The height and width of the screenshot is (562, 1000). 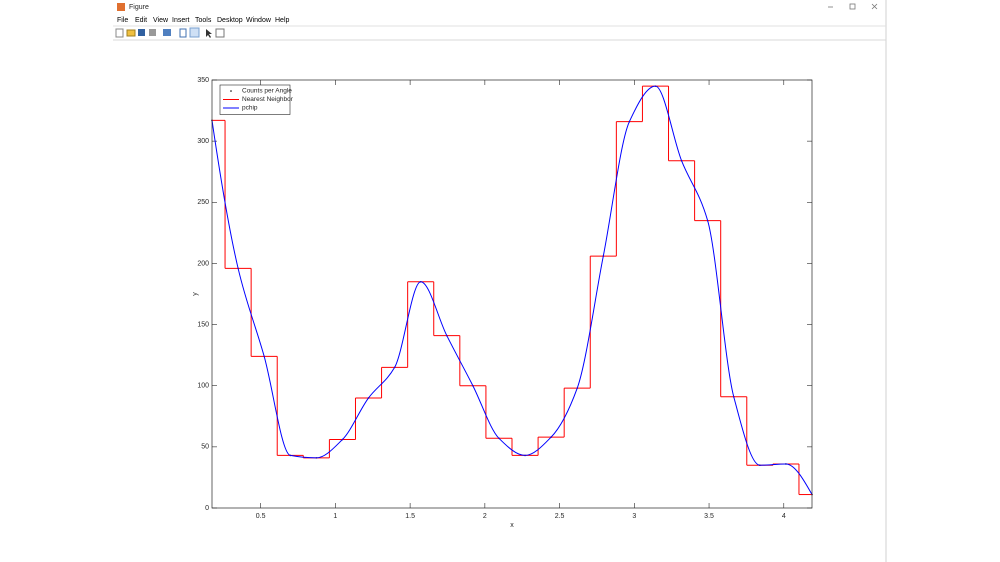 I want to click on x-tick-label: 1, so click(x=335, y=516).